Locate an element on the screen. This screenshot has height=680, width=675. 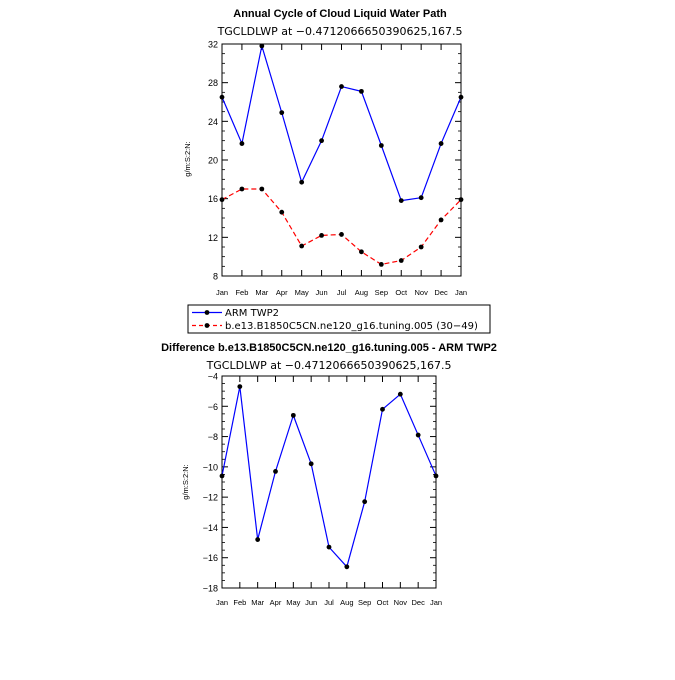
chart2-xtick-label: Jul is located at coordinates (329, 602).